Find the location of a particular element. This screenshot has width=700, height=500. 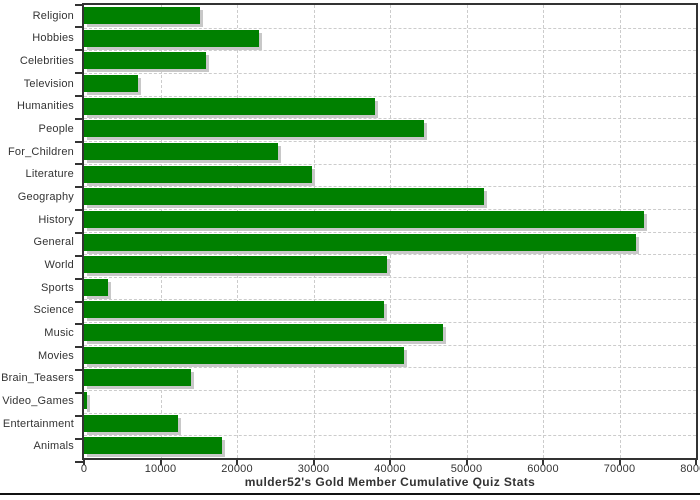

x-tick-label: 10000 is located at coordinates (160, 469).